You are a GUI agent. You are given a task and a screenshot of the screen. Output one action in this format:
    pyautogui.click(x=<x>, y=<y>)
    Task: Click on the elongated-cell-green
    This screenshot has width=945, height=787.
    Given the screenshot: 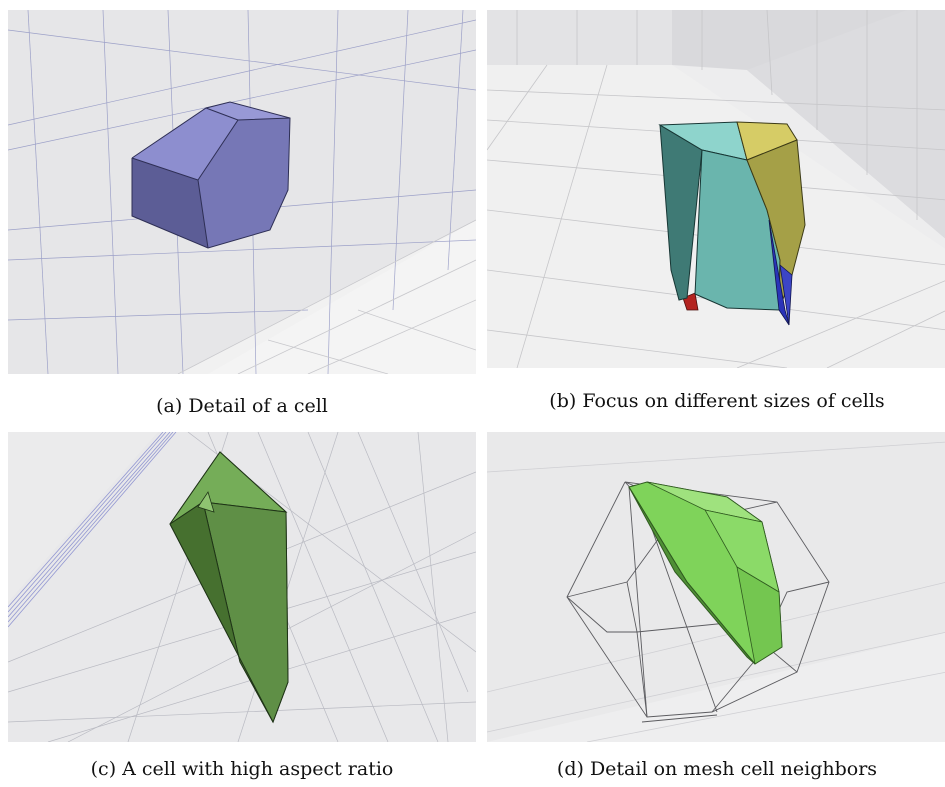 What is the action you would take?
    pyautogui.click(x=229, y=587)
    